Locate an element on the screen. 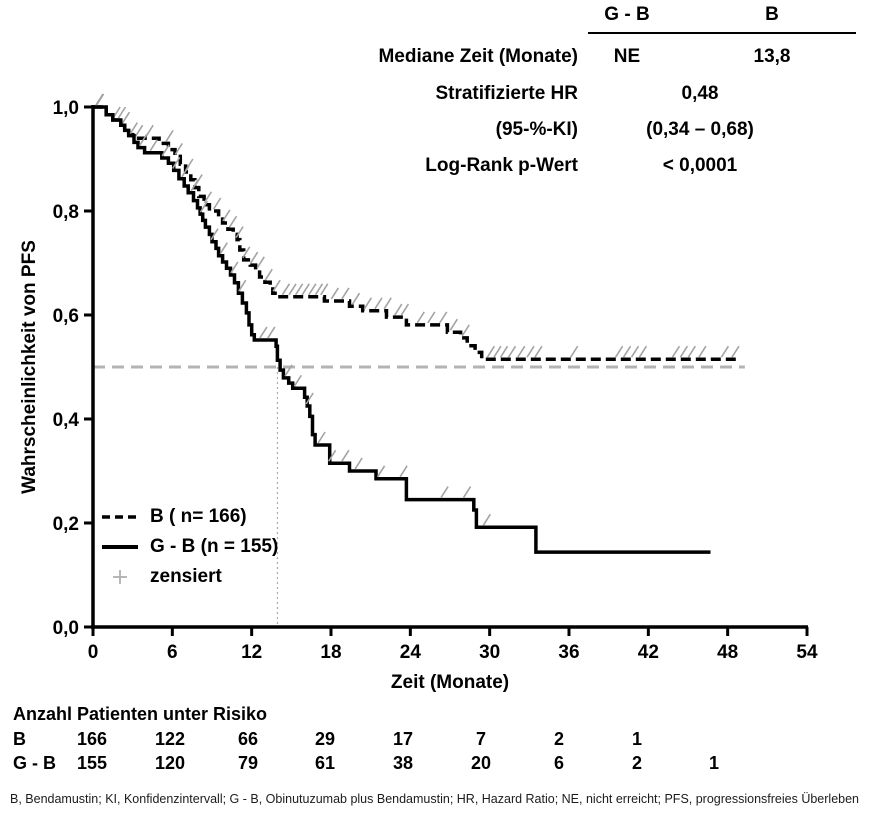 This screenshot has height=815, width=891. x-tick-label: 36 is located at coordinates (568, 652).